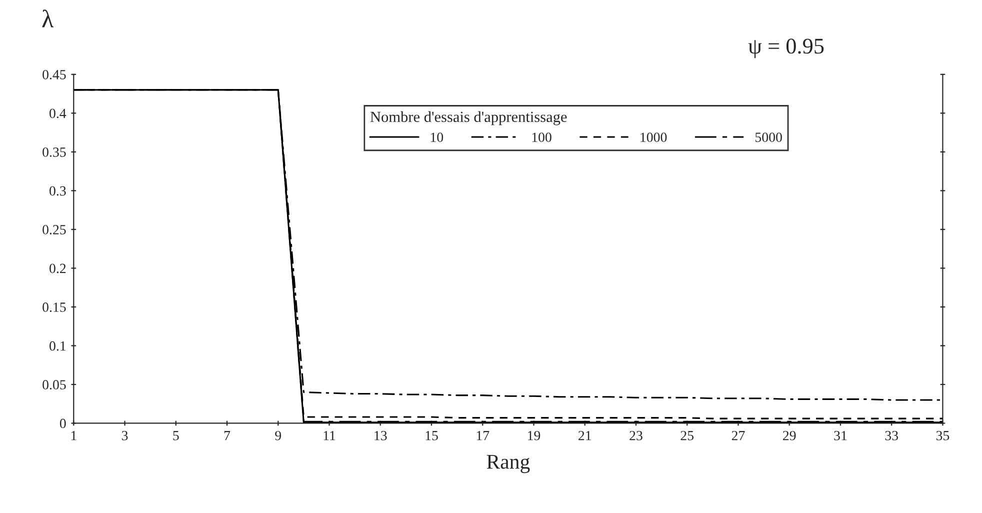  What do you see at coordinates (58, 346) in the screenshot?
I see `y-tick-label: 0.1` at bounding box center [58, 346].